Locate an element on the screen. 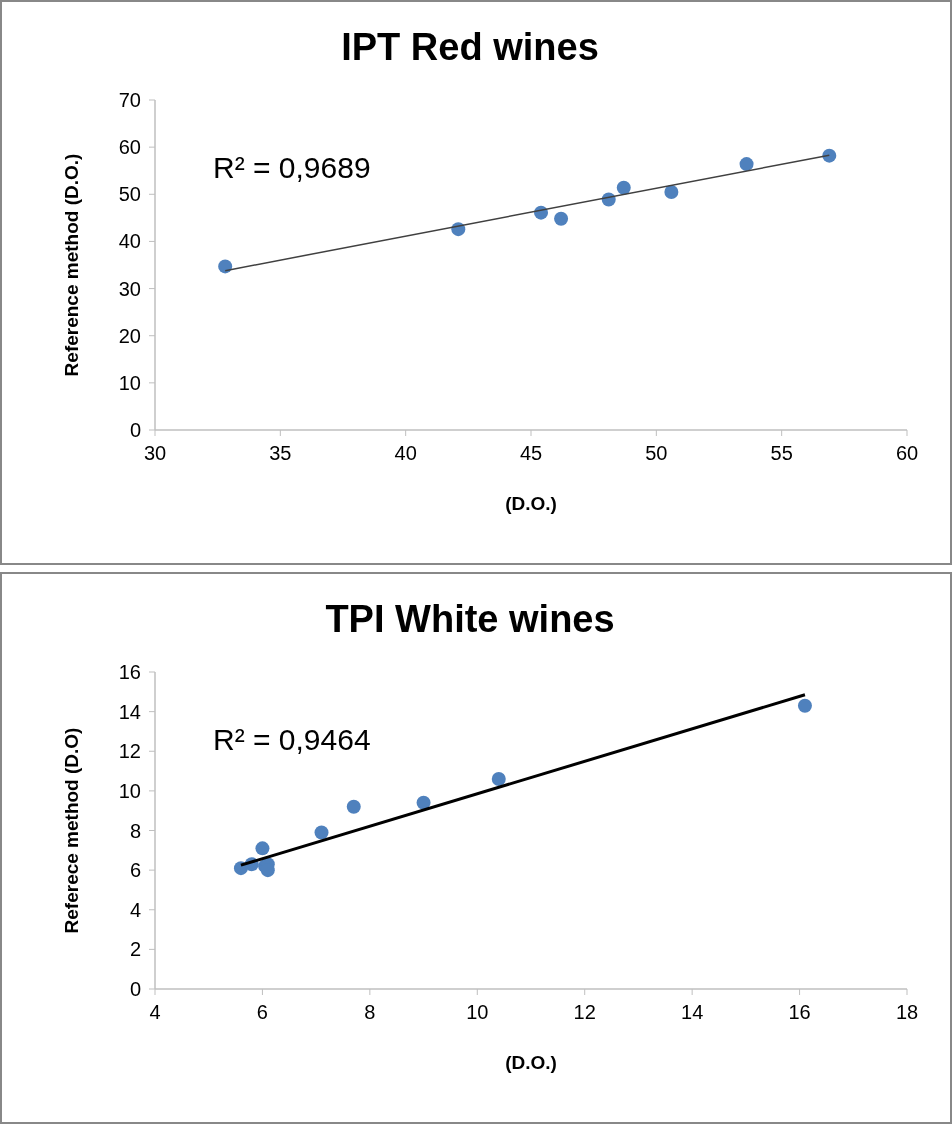 The height and width of the screenshot is (1124, 952). y-tick-label: 70 is located at coordinates (129, 100).